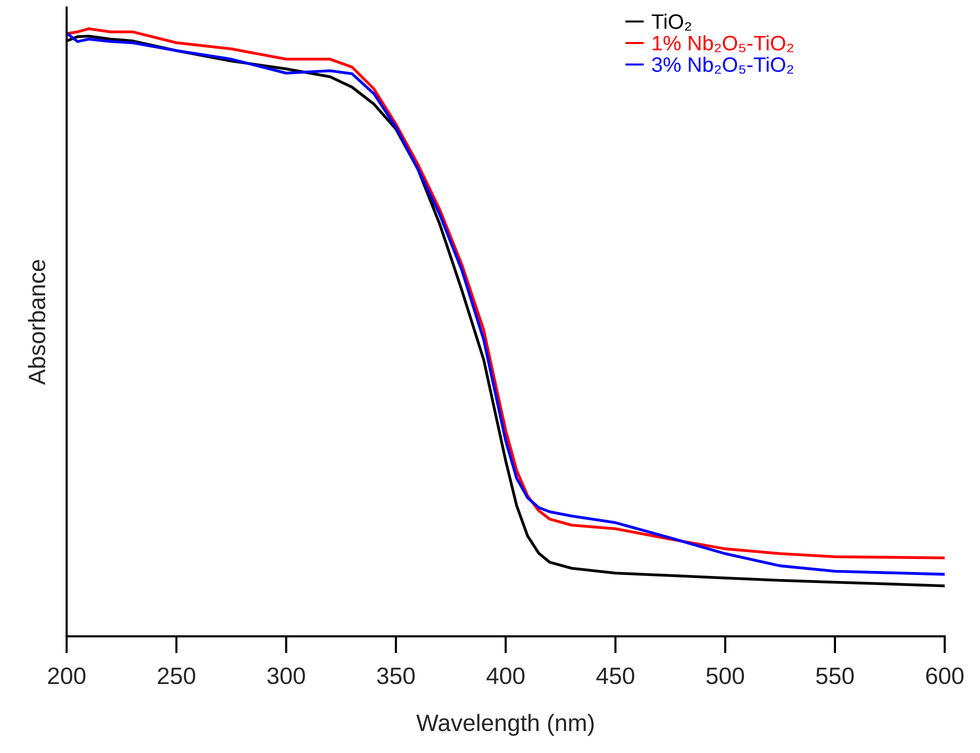  Describe the element at coordinates (67, 675) in the screenshot. I see `x-tick-label: 200` at that location.